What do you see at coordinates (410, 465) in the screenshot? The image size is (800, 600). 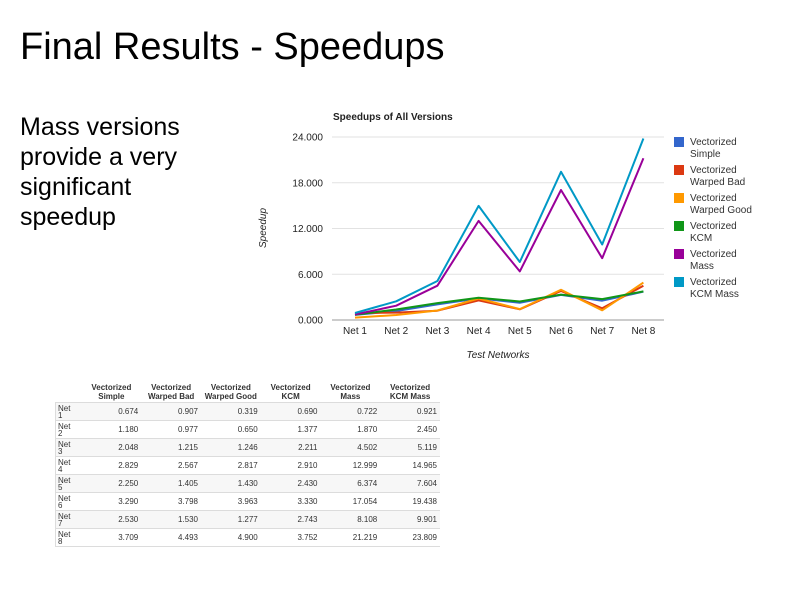 I see `table-cell: 14.965` at bounding box center [410, 465].